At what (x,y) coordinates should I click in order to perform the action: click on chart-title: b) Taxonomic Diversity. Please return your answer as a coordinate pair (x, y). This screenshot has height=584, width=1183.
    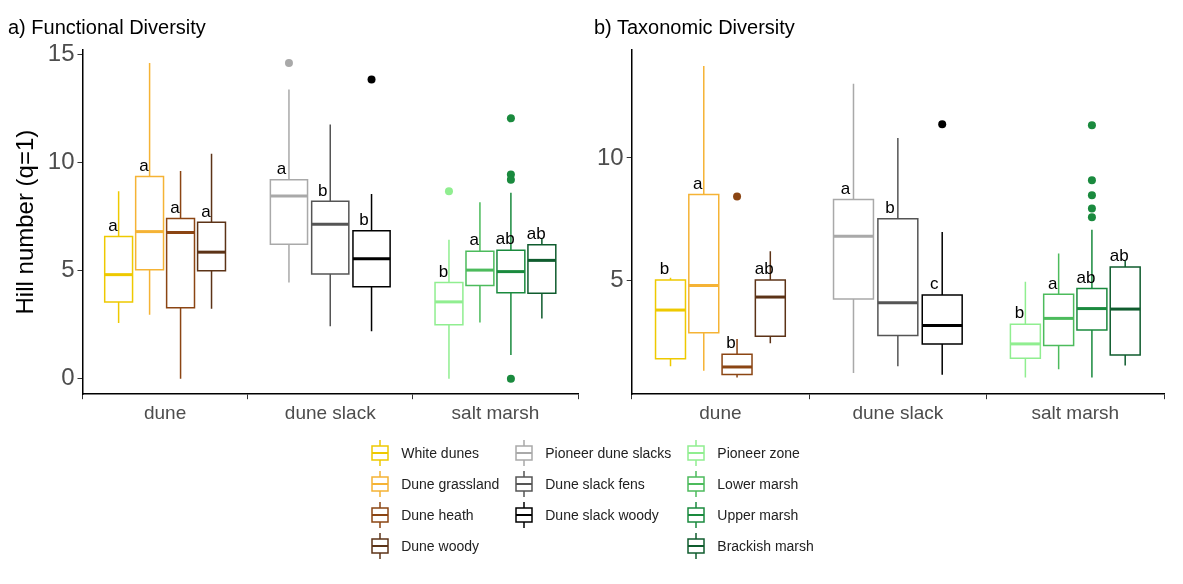
    Looking at the image, I should click on (694, 26).